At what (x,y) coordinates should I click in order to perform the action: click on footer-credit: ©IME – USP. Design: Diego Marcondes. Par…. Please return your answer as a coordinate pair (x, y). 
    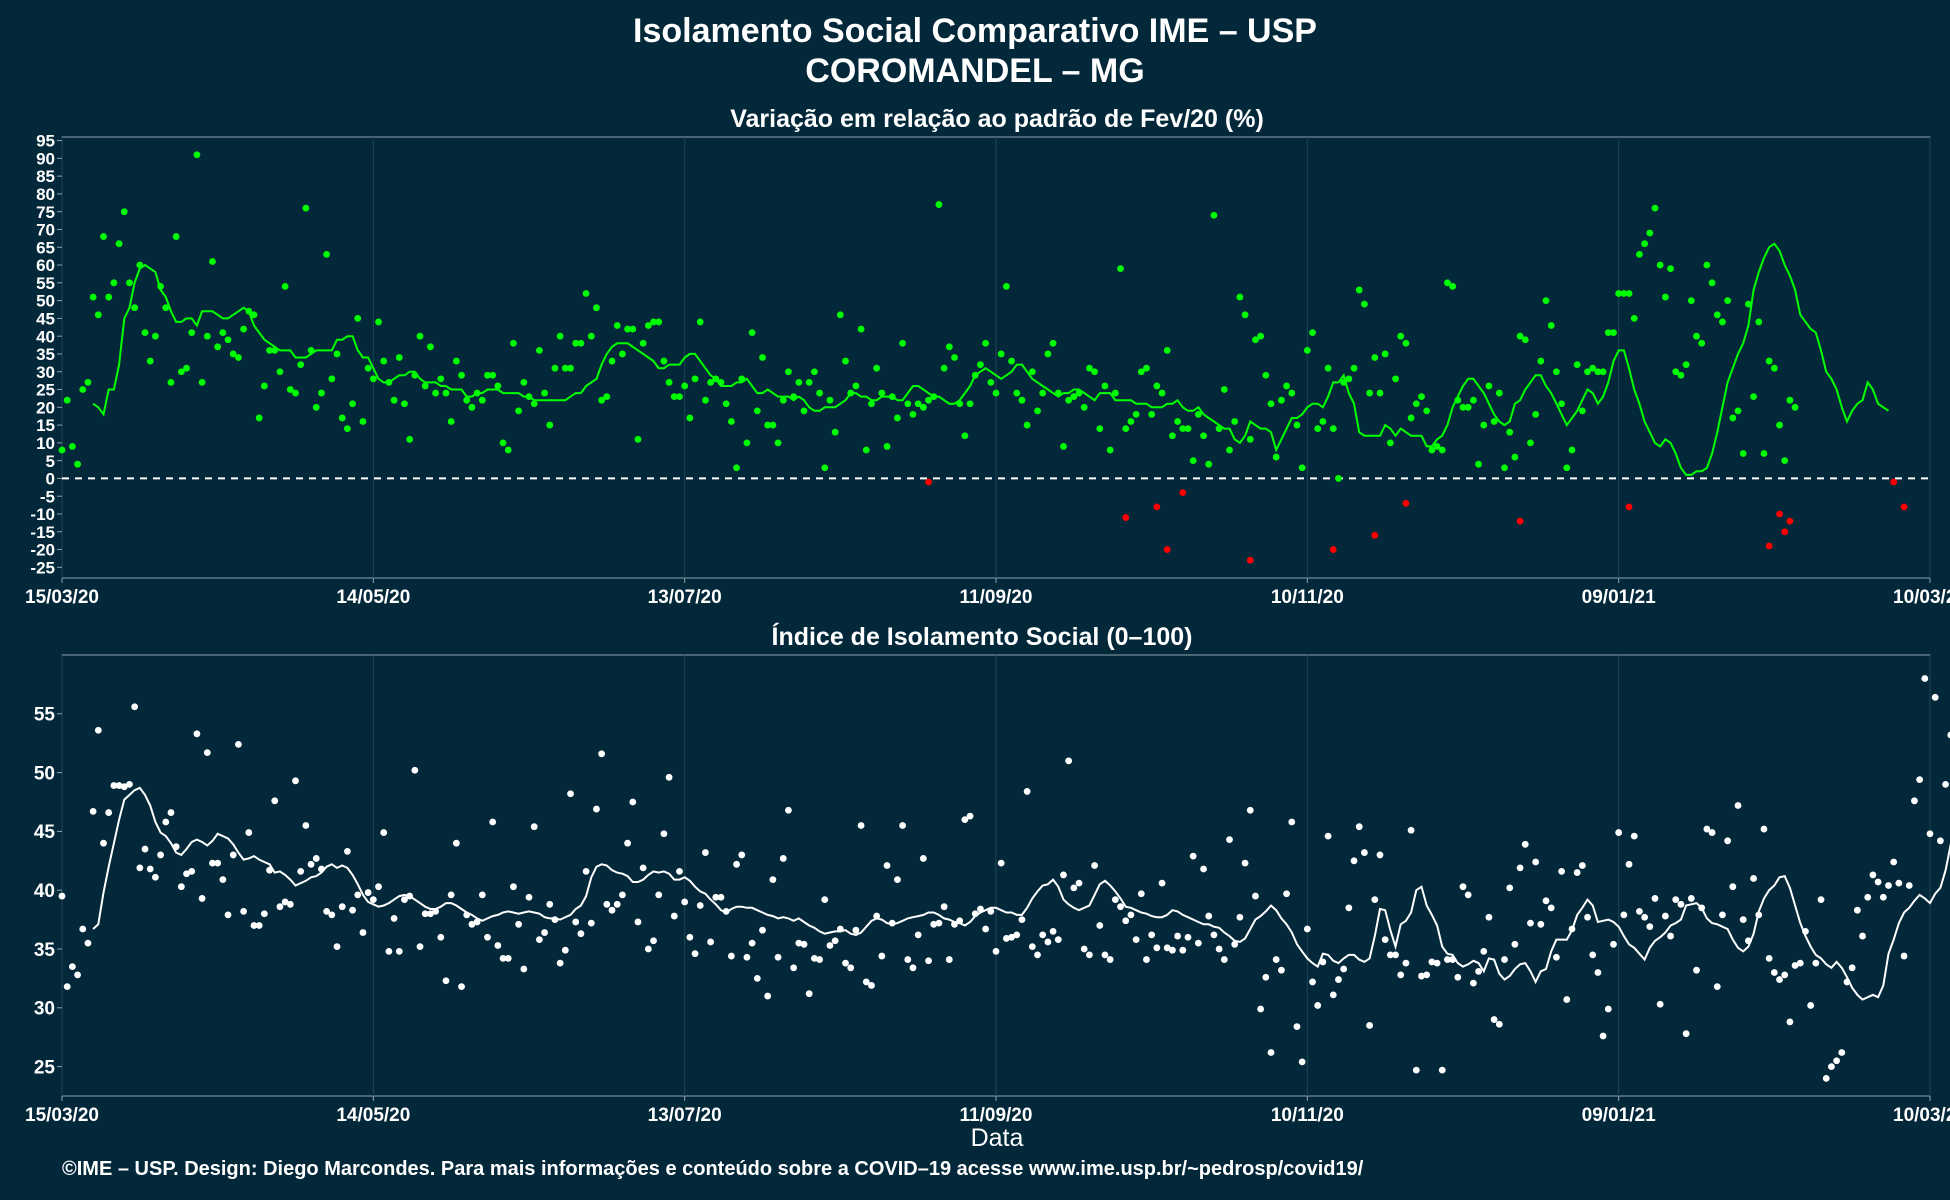
    Looking at the image, I should click on (713, 1169).